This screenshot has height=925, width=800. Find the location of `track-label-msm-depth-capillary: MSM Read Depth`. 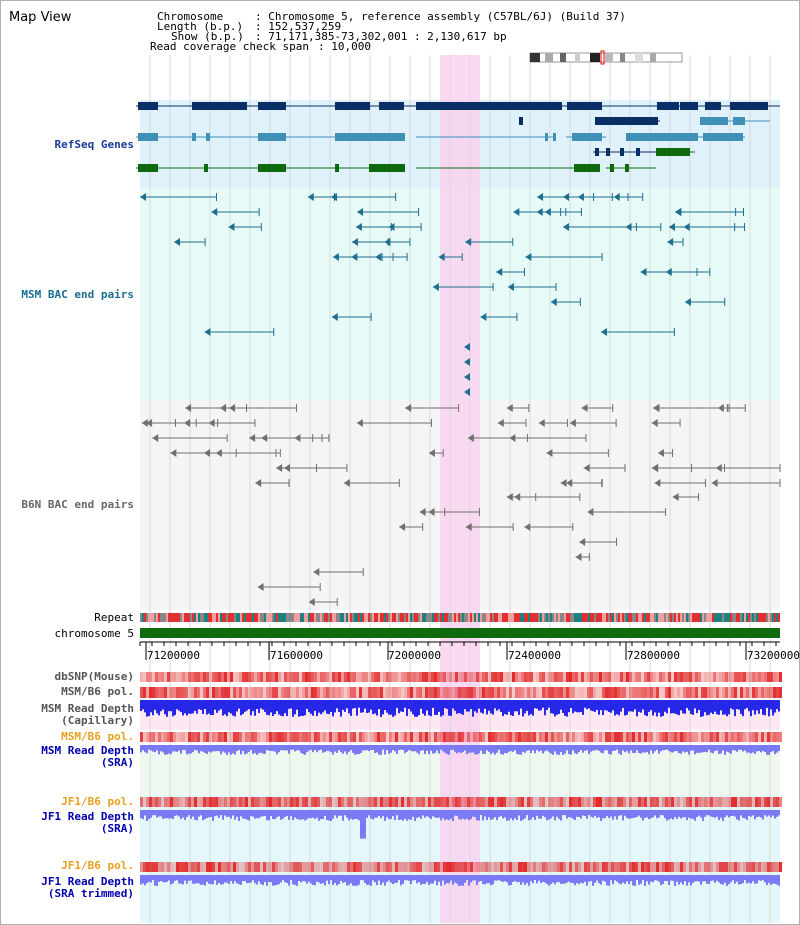

track-label-msm-depth-capillary: MSM Read Depth is located at coordinates (87, 708).